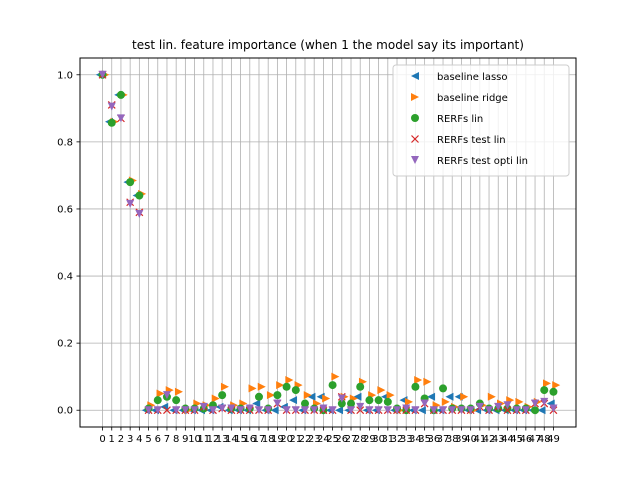  I want to click on x-tick-label: 35, so click(424, 439).